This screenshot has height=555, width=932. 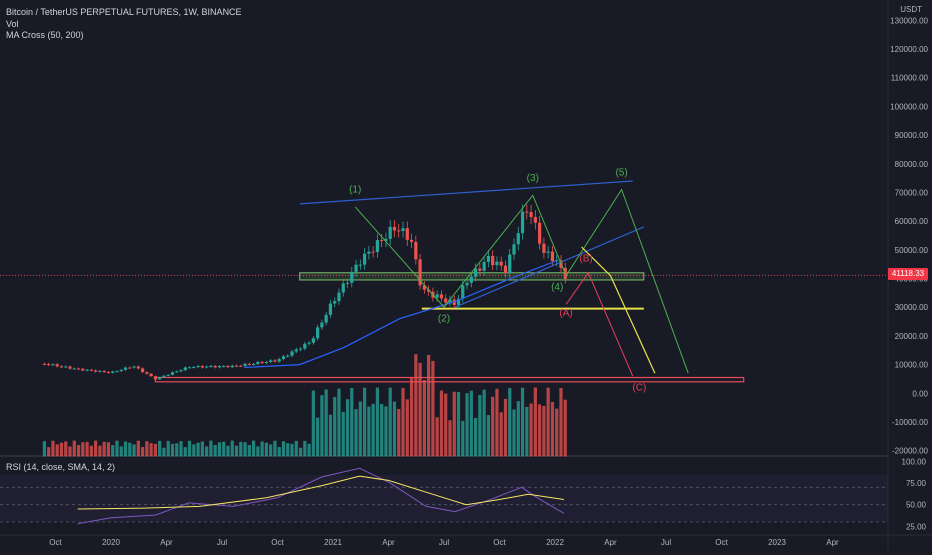 I want to click on price-tick-label: 0.00, so click(x=920, y=393).